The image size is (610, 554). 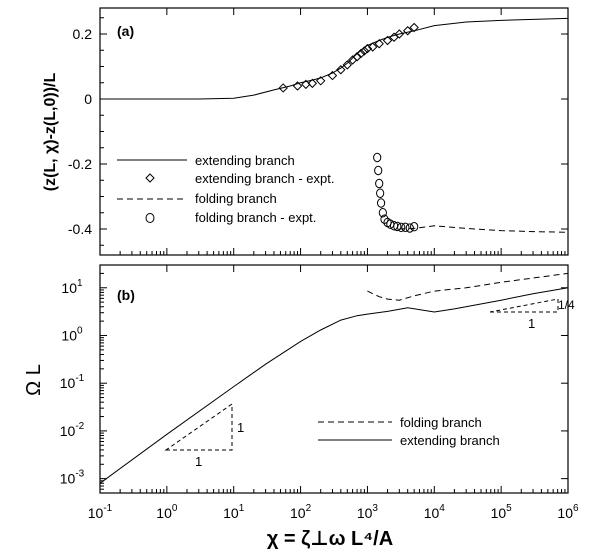 What do you see at coordinates (240, 427) in the screenshot?
I see `slope-triangle-1-vertical-label: 1` at bounding box center [240, 427].